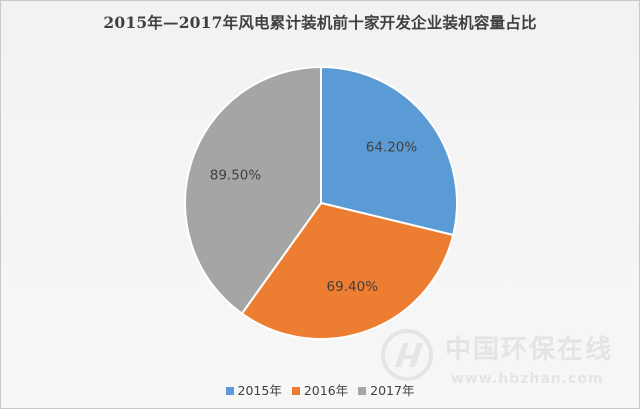  I want to click on chart-legend: 2015年 2016年 2017年, so click(320, 389).